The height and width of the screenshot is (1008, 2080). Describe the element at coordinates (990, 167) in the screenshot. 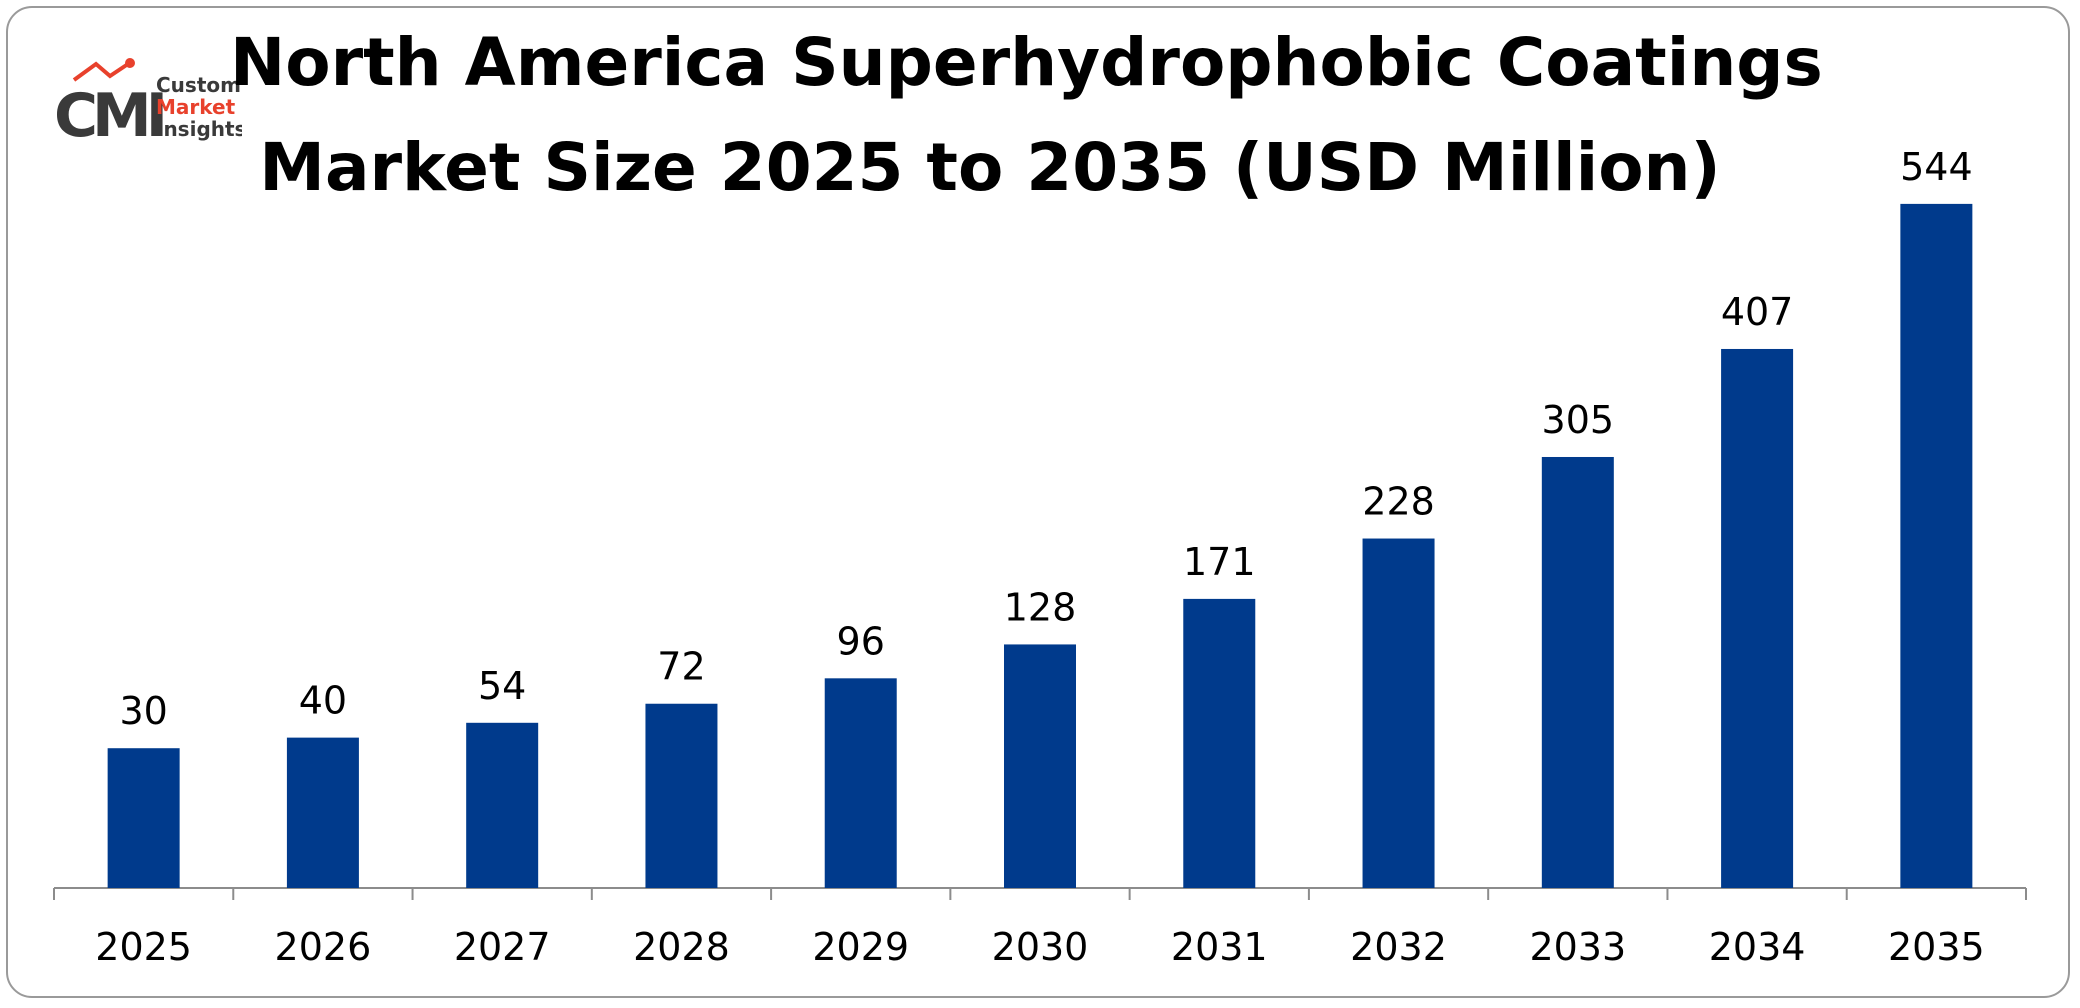

I see `chart-title-line2: Market Size 2025 to 2035 (USD Million)` at that location.